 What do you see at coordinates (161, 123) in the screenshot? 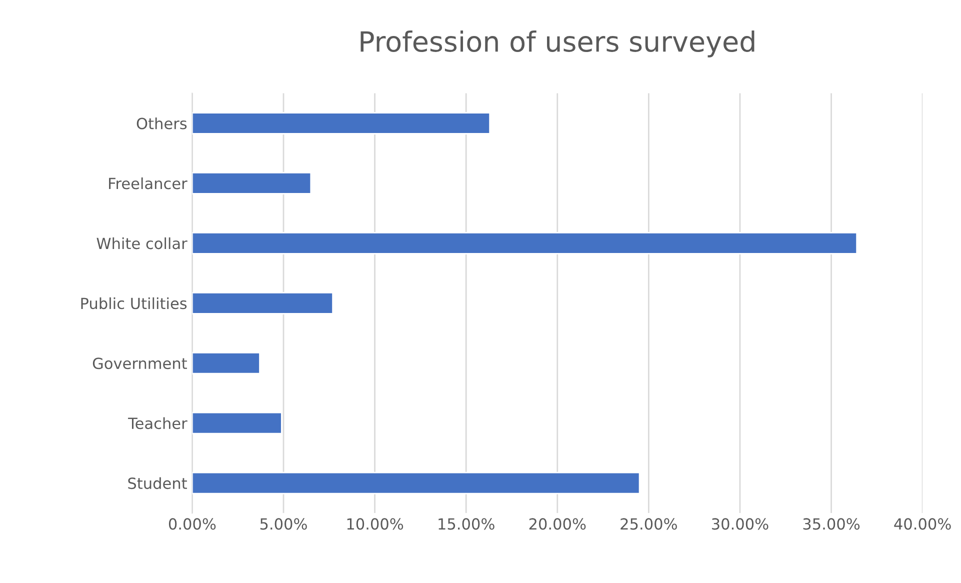
I see `y-tick-label: Others` at bounding box center [161, 123].